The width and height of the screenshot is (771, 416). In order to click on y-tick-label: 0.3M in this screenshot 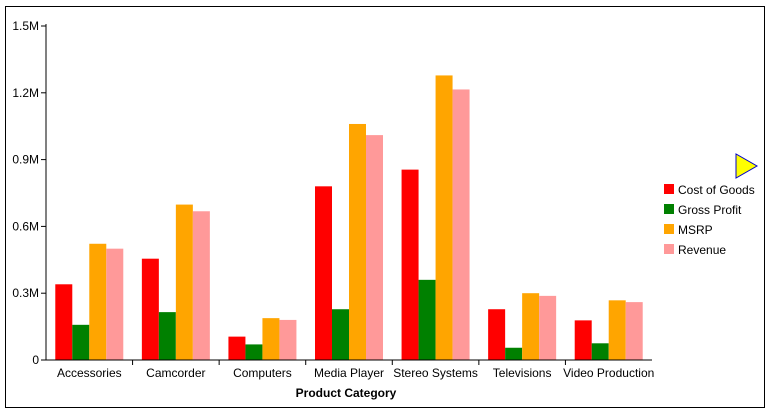, I will do `click(25, 293)`.